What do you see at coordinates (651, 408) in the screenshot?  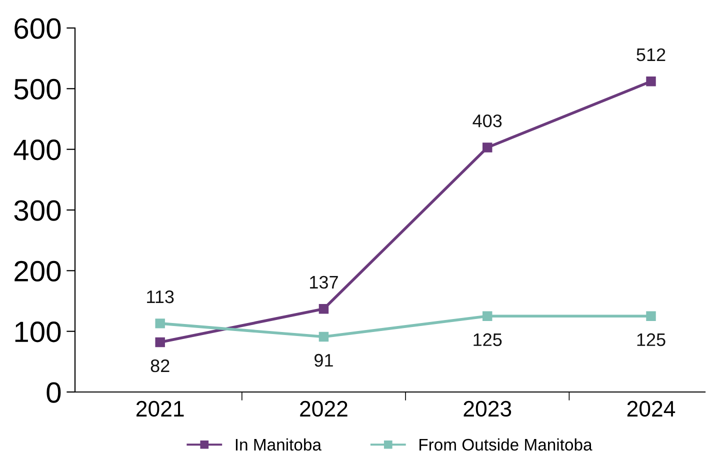 I see `x-tick-label: 2024` at bounding box center [651, 408].